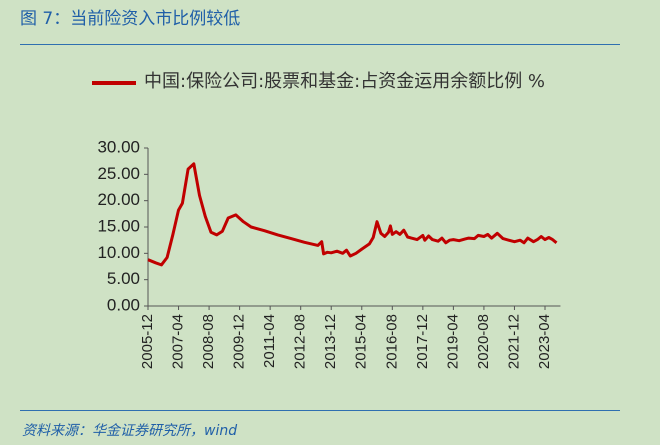 This screenshot has width=660, height=445. What do you see at coordinates (118, 199) in the screenshot?
I see `y-tick-label: 20.00` at bounding box center [118, 199].